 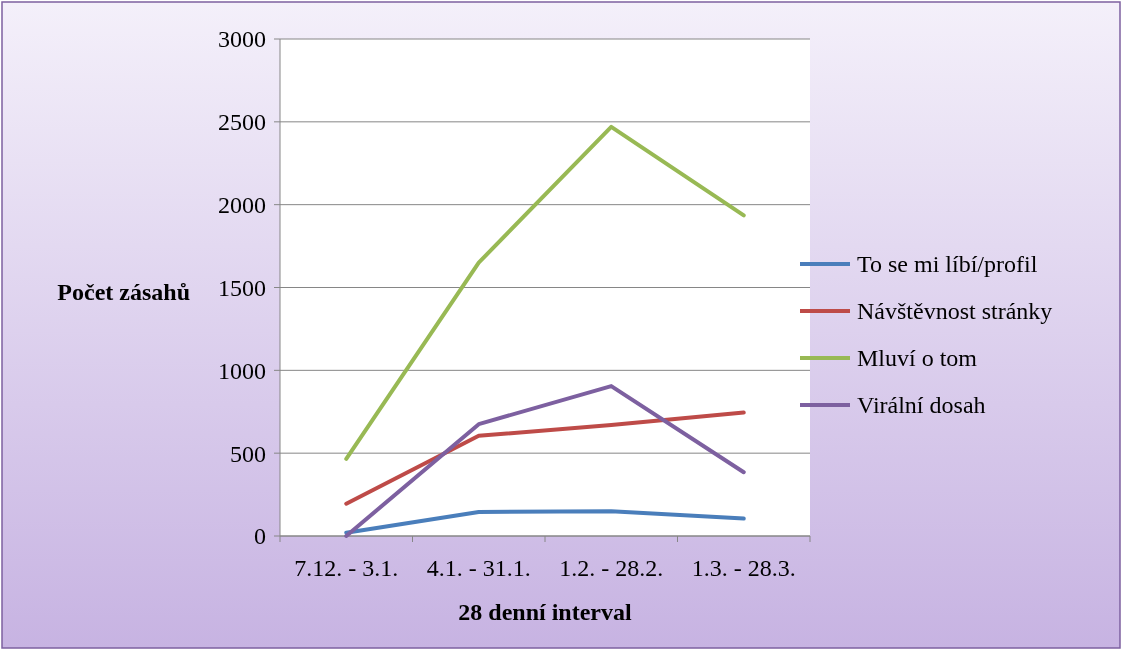 What do you see at coordinates (242, 122) in the screenshot?
I see `y-tick-label: 2500` at bounding box center [242, 122].